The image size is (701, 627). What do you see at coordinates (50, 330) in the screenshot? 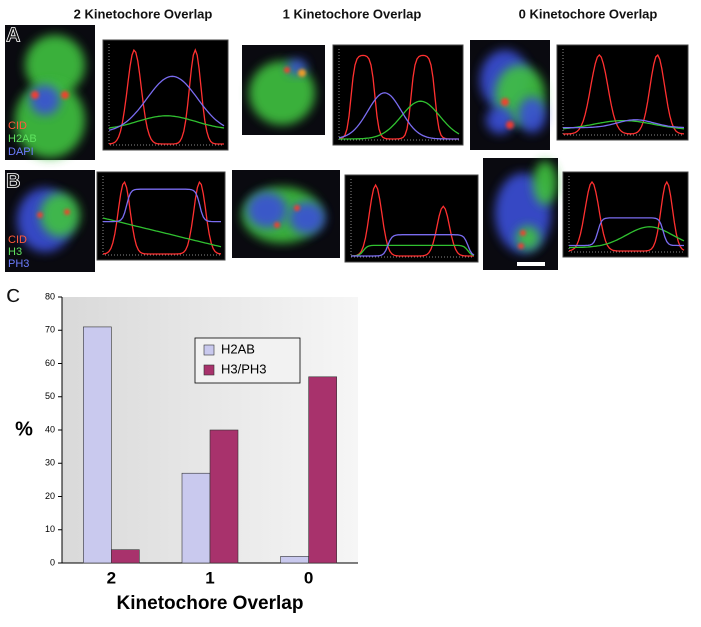
I see `y-tick-label: 70` at bounding box center [50, 330].